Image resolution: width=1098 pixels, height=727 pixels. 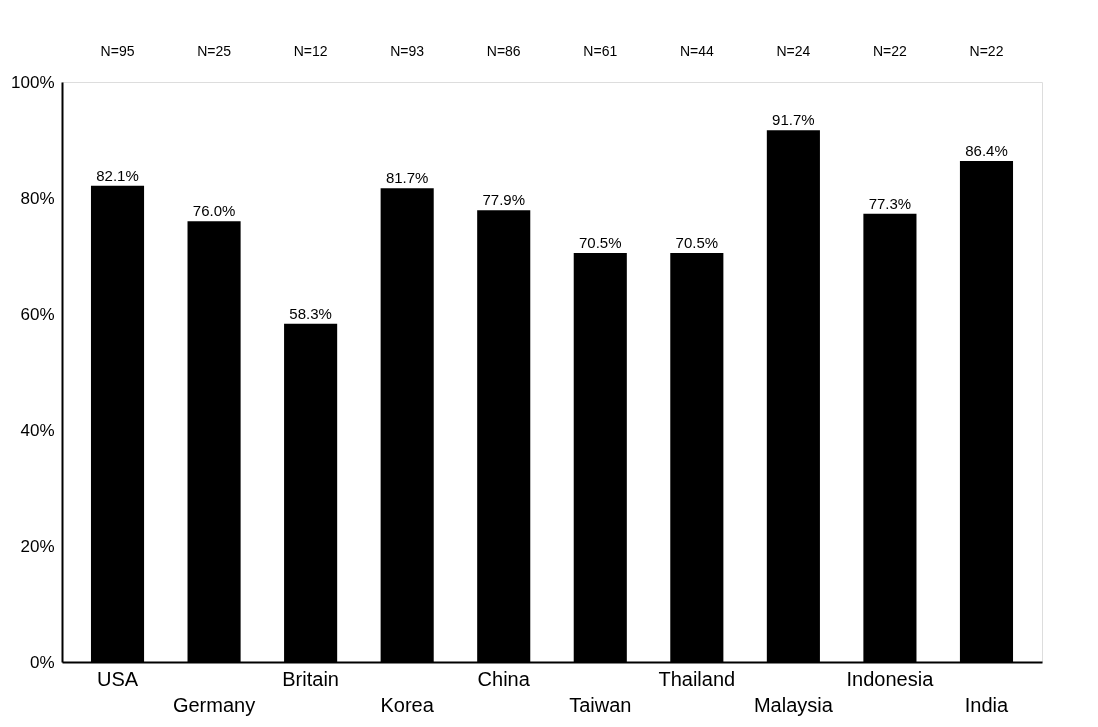 I want to click on y-tick-label: 60%, so click(x=37, y=314).